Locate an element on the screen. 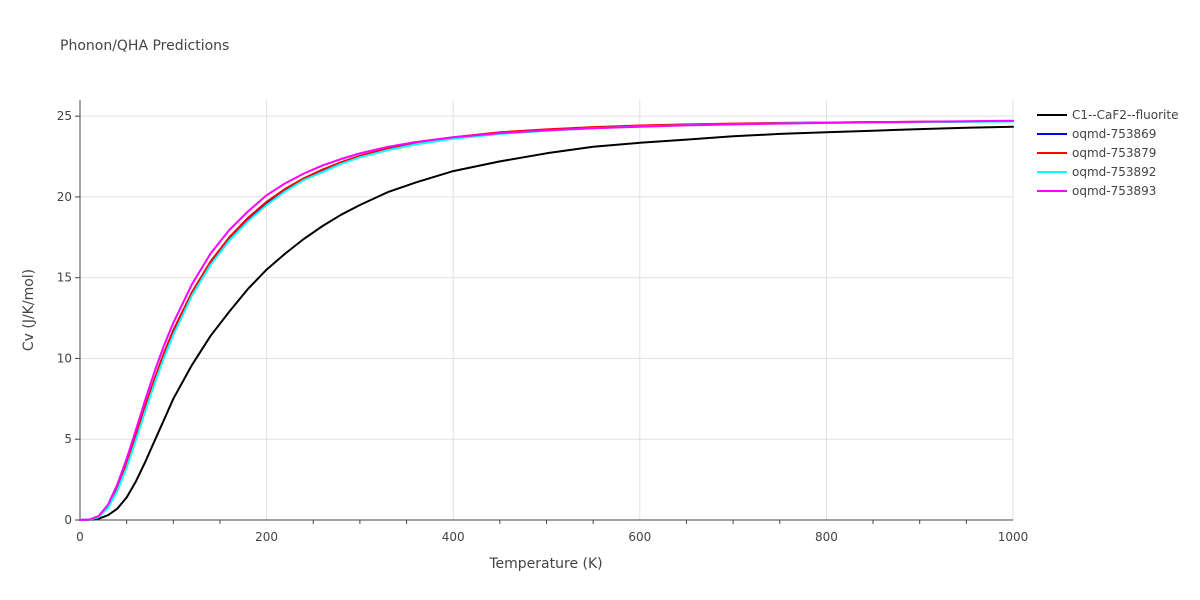  chart-title: Phonon/QHA Predictions is located at coordinates (144, 46).